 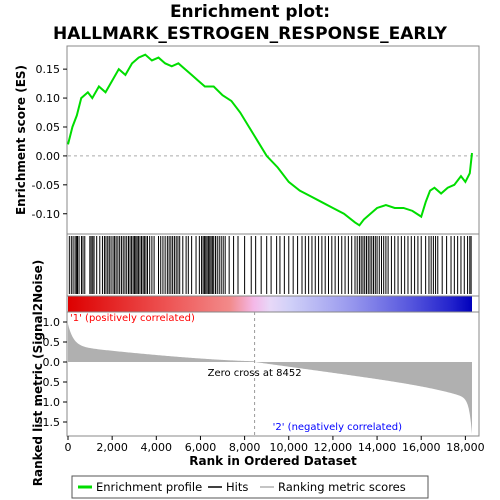 I want to click on negative-correlation-label: '2' (negatively correlated), so click(x=337, y=427).